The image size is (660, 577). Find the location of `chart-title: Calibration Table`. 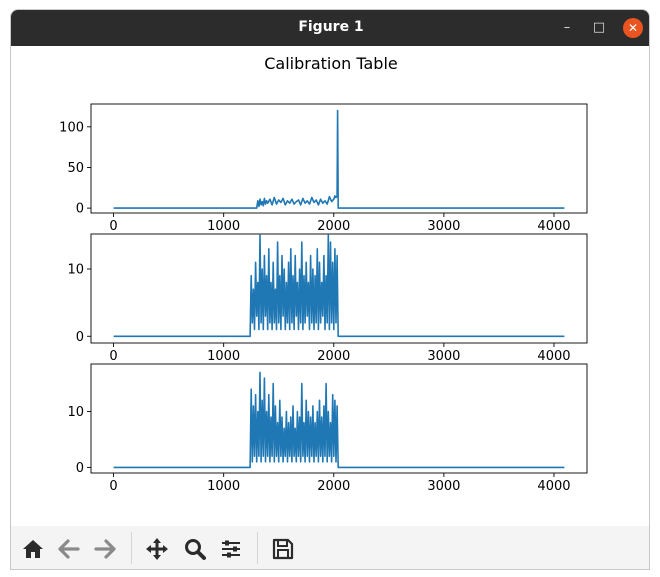

chart-title: Calibration Table is located at coordinates (331, 63).